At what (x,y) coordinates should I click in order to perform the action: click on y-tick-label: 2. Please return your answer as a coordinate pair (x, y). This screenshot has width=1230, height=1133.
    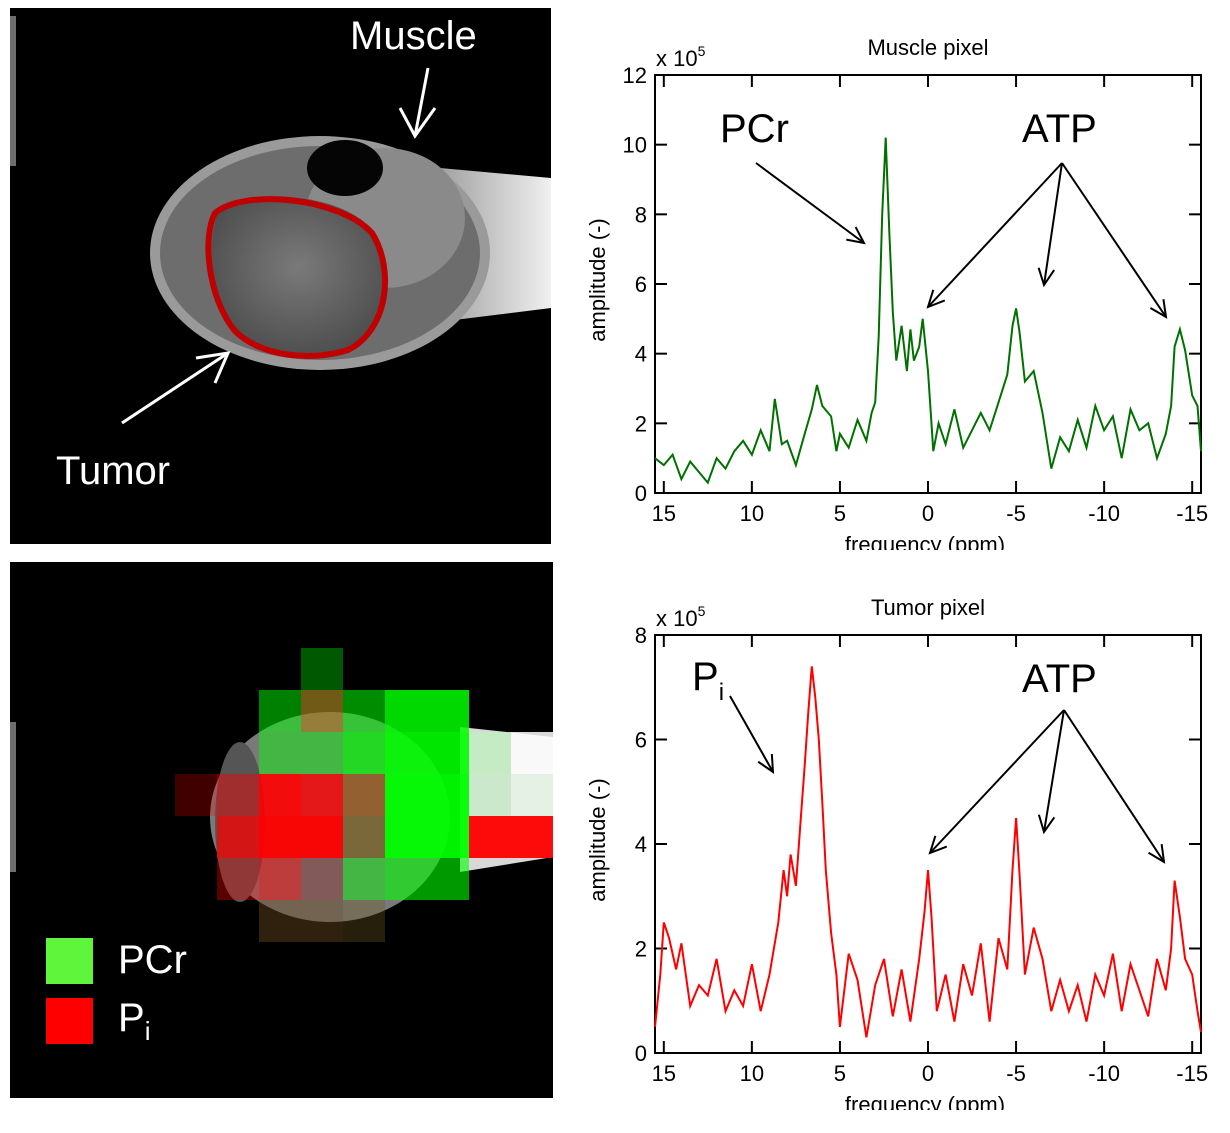
    Looking at the image, I should click on (641, 949).